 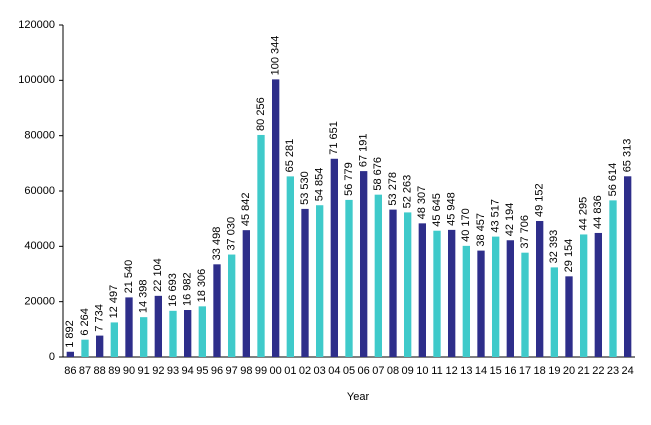 What do you see at coordinates (202, 286) in the screenshot?
I see `value-label: 18 306` at bounding box center [202, 286].